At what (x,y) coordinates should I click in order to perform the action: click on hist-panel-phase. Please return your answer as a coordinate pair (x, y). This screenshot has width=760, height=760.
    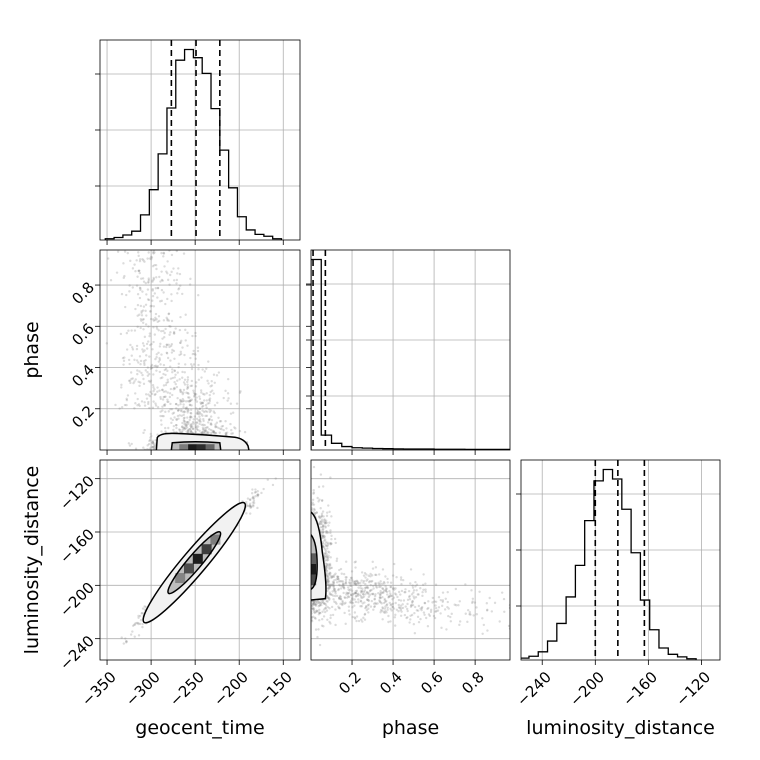
    Looking at the image, I should click on (413, 350).